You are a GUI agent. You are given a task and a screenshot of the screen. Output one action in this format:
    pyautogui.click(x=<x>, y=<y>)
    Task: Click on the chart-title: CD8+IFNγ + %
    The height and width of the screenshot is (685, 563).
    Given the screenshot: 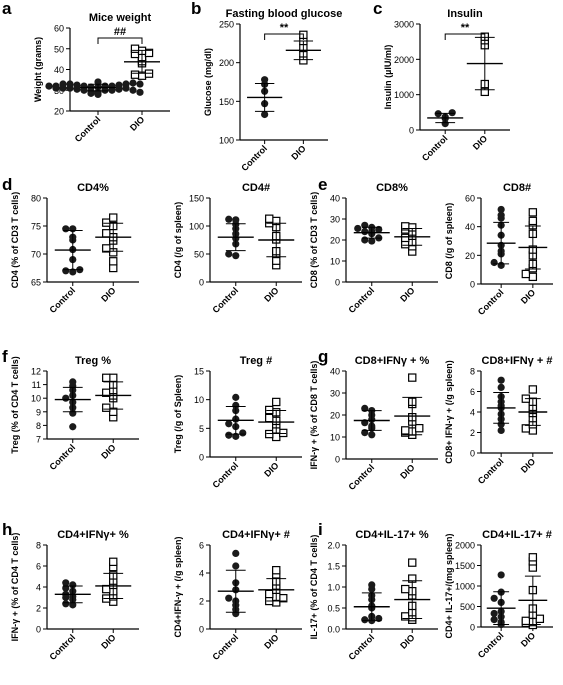 What is the action you would take?
    pyautogui.click(x=392, y=361)
    